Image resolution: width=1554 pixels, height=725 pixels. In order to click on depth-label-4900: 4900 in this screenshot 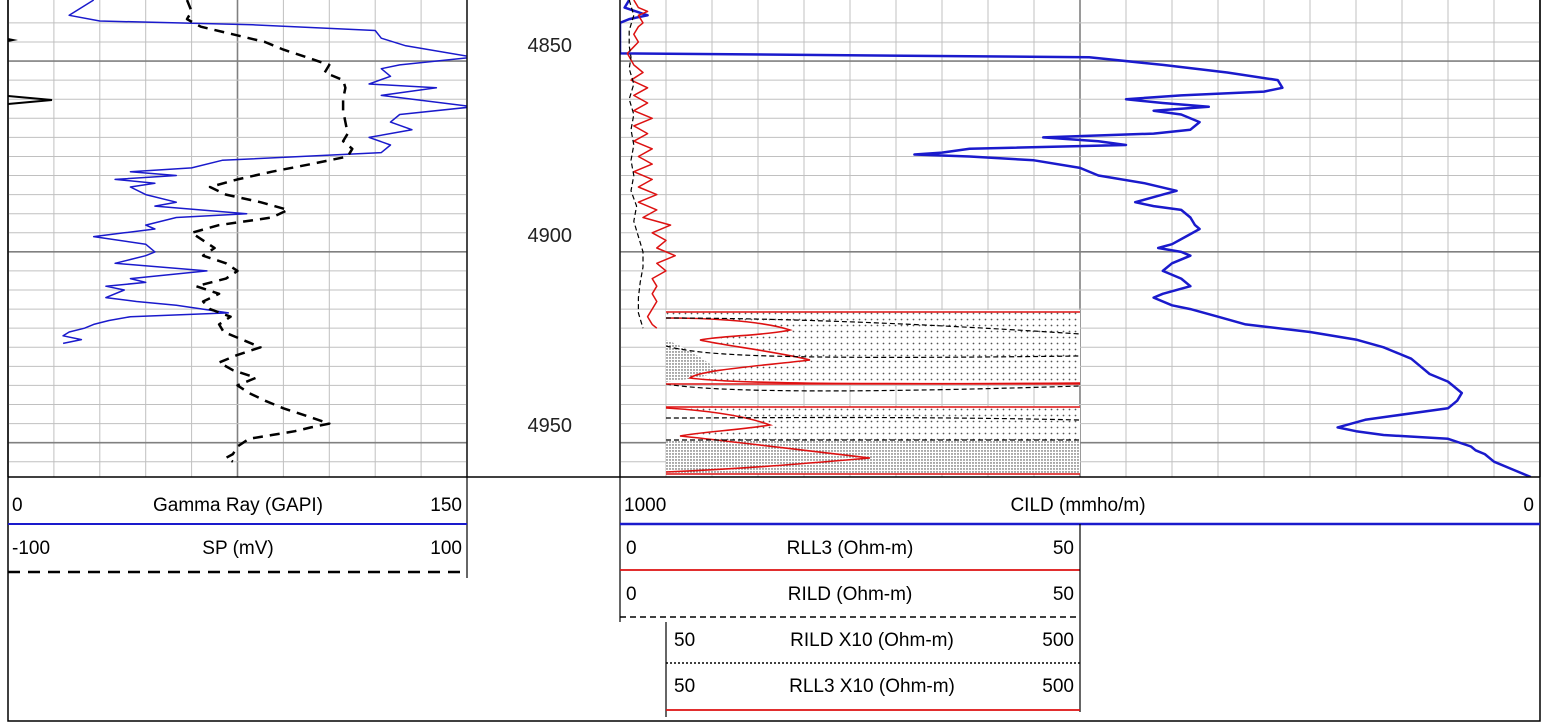, I will do `click(550, 236)`.